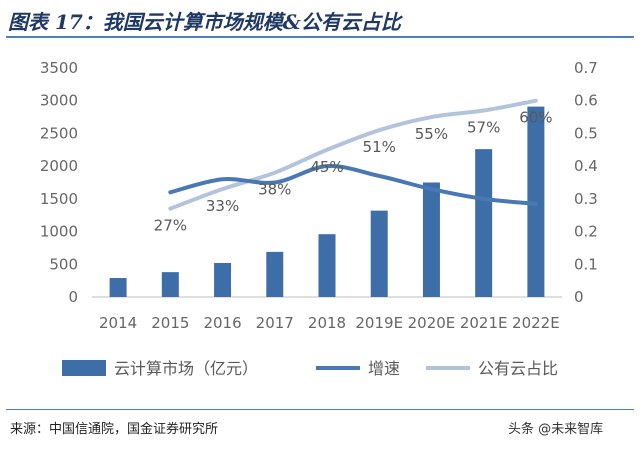 Image resolution: width=640 pixels, height=449 pixels. I want to click on y-left-tick-label: 3000, so click(59, 101).